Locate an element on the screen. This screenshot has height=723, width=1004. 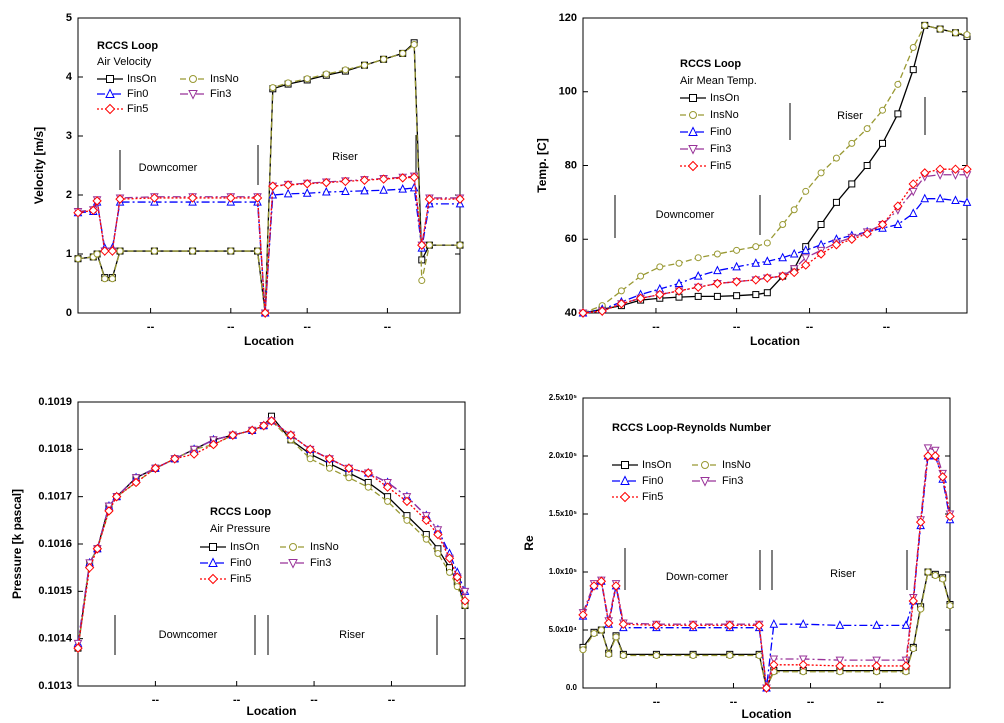
legend-label: Fin3 is located at coordinates (732, 481).